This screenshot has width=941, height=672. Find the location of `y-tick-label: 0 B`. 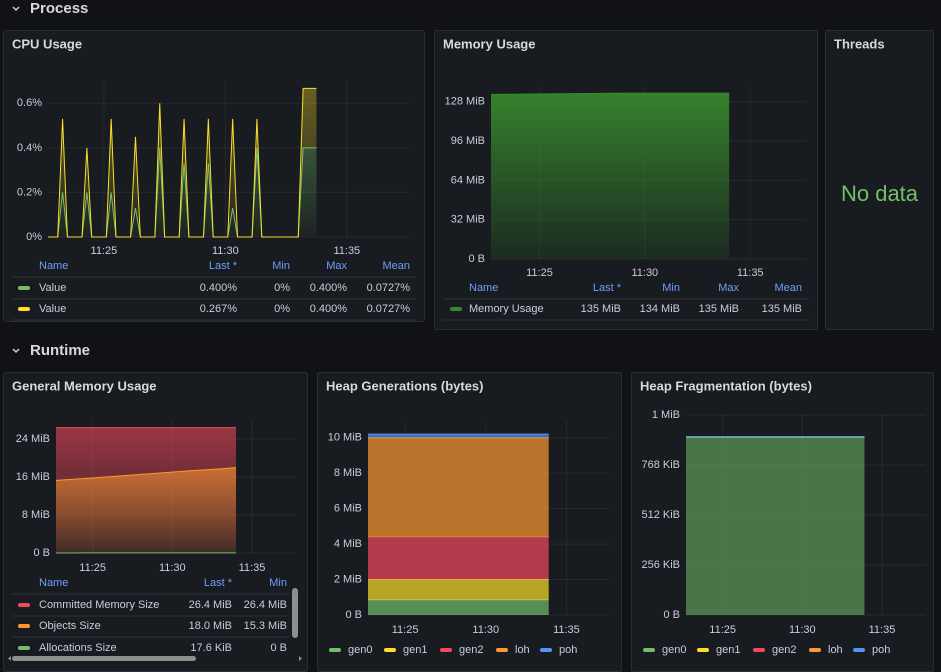

y-tick-label: 0 B is located at coordinates (41, 553).